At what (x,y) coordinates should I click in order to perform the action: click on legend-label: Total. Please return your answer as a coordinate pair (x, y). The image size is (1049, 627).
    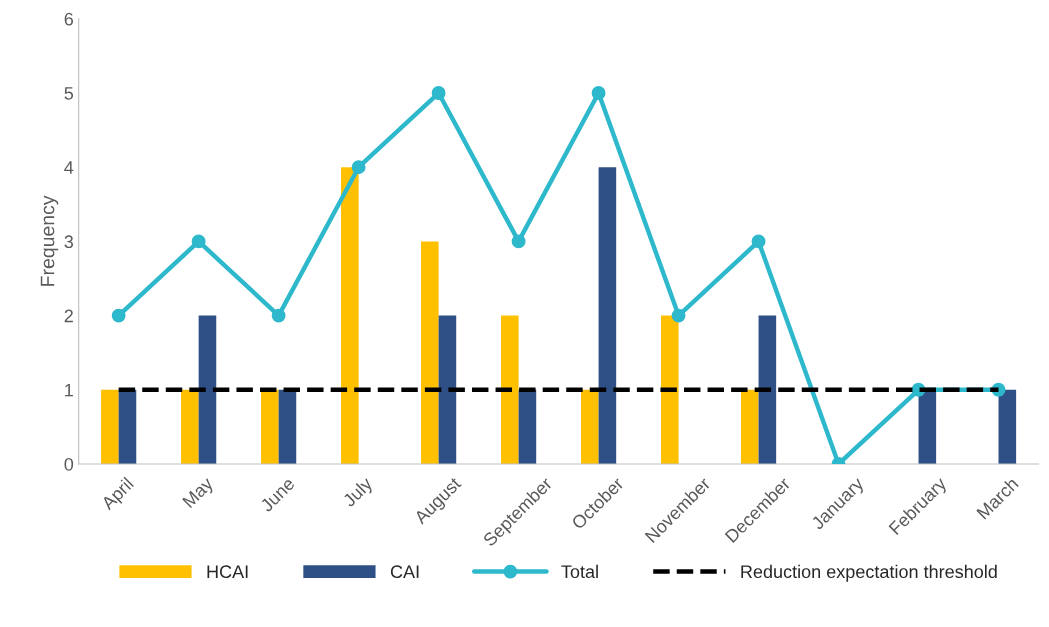
    Looking at the image, I should click on (579, 571).